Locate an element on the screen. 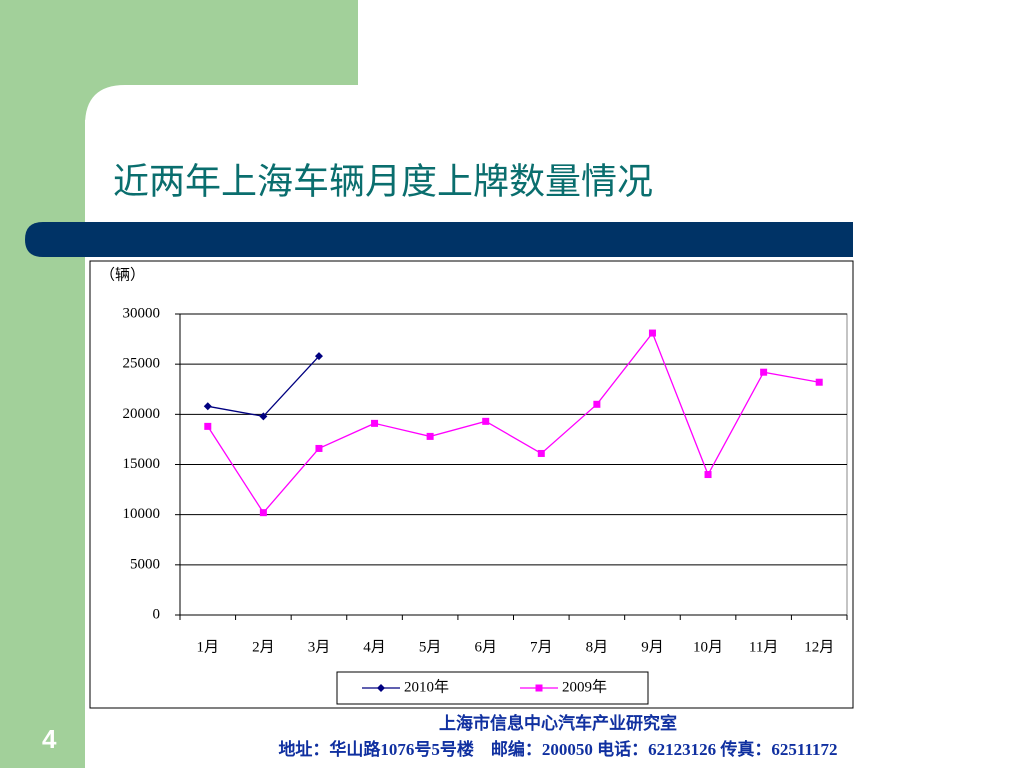 This screenshot has width=1024, height=768. title-bar is located at coordinates (439, 239).